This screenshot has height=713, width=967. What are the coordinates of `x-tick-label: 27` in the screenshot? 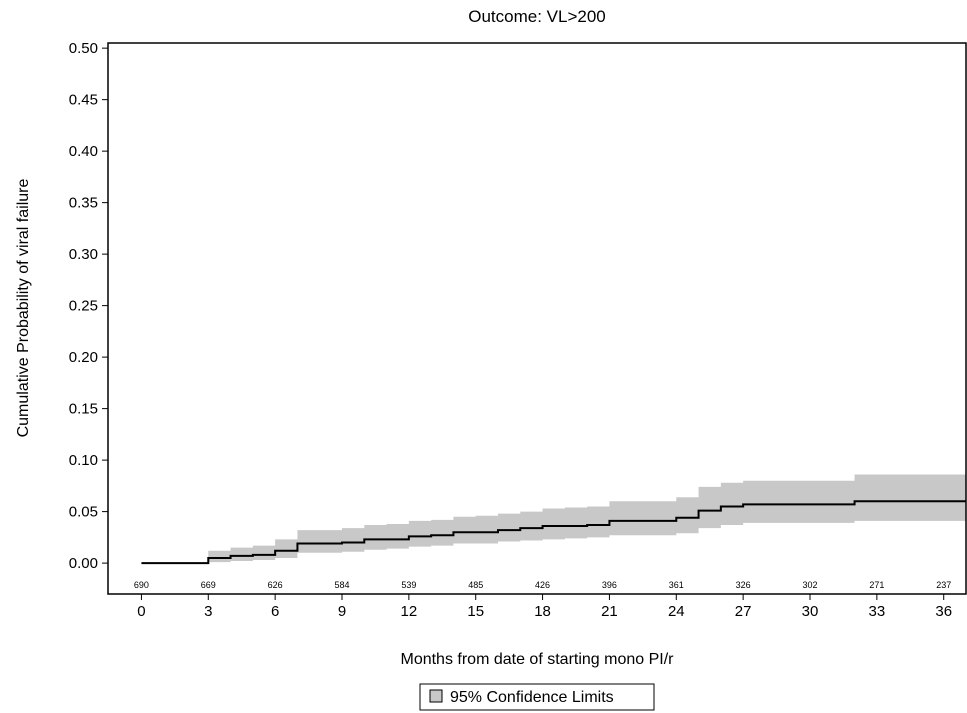 It's located at (743, 611).